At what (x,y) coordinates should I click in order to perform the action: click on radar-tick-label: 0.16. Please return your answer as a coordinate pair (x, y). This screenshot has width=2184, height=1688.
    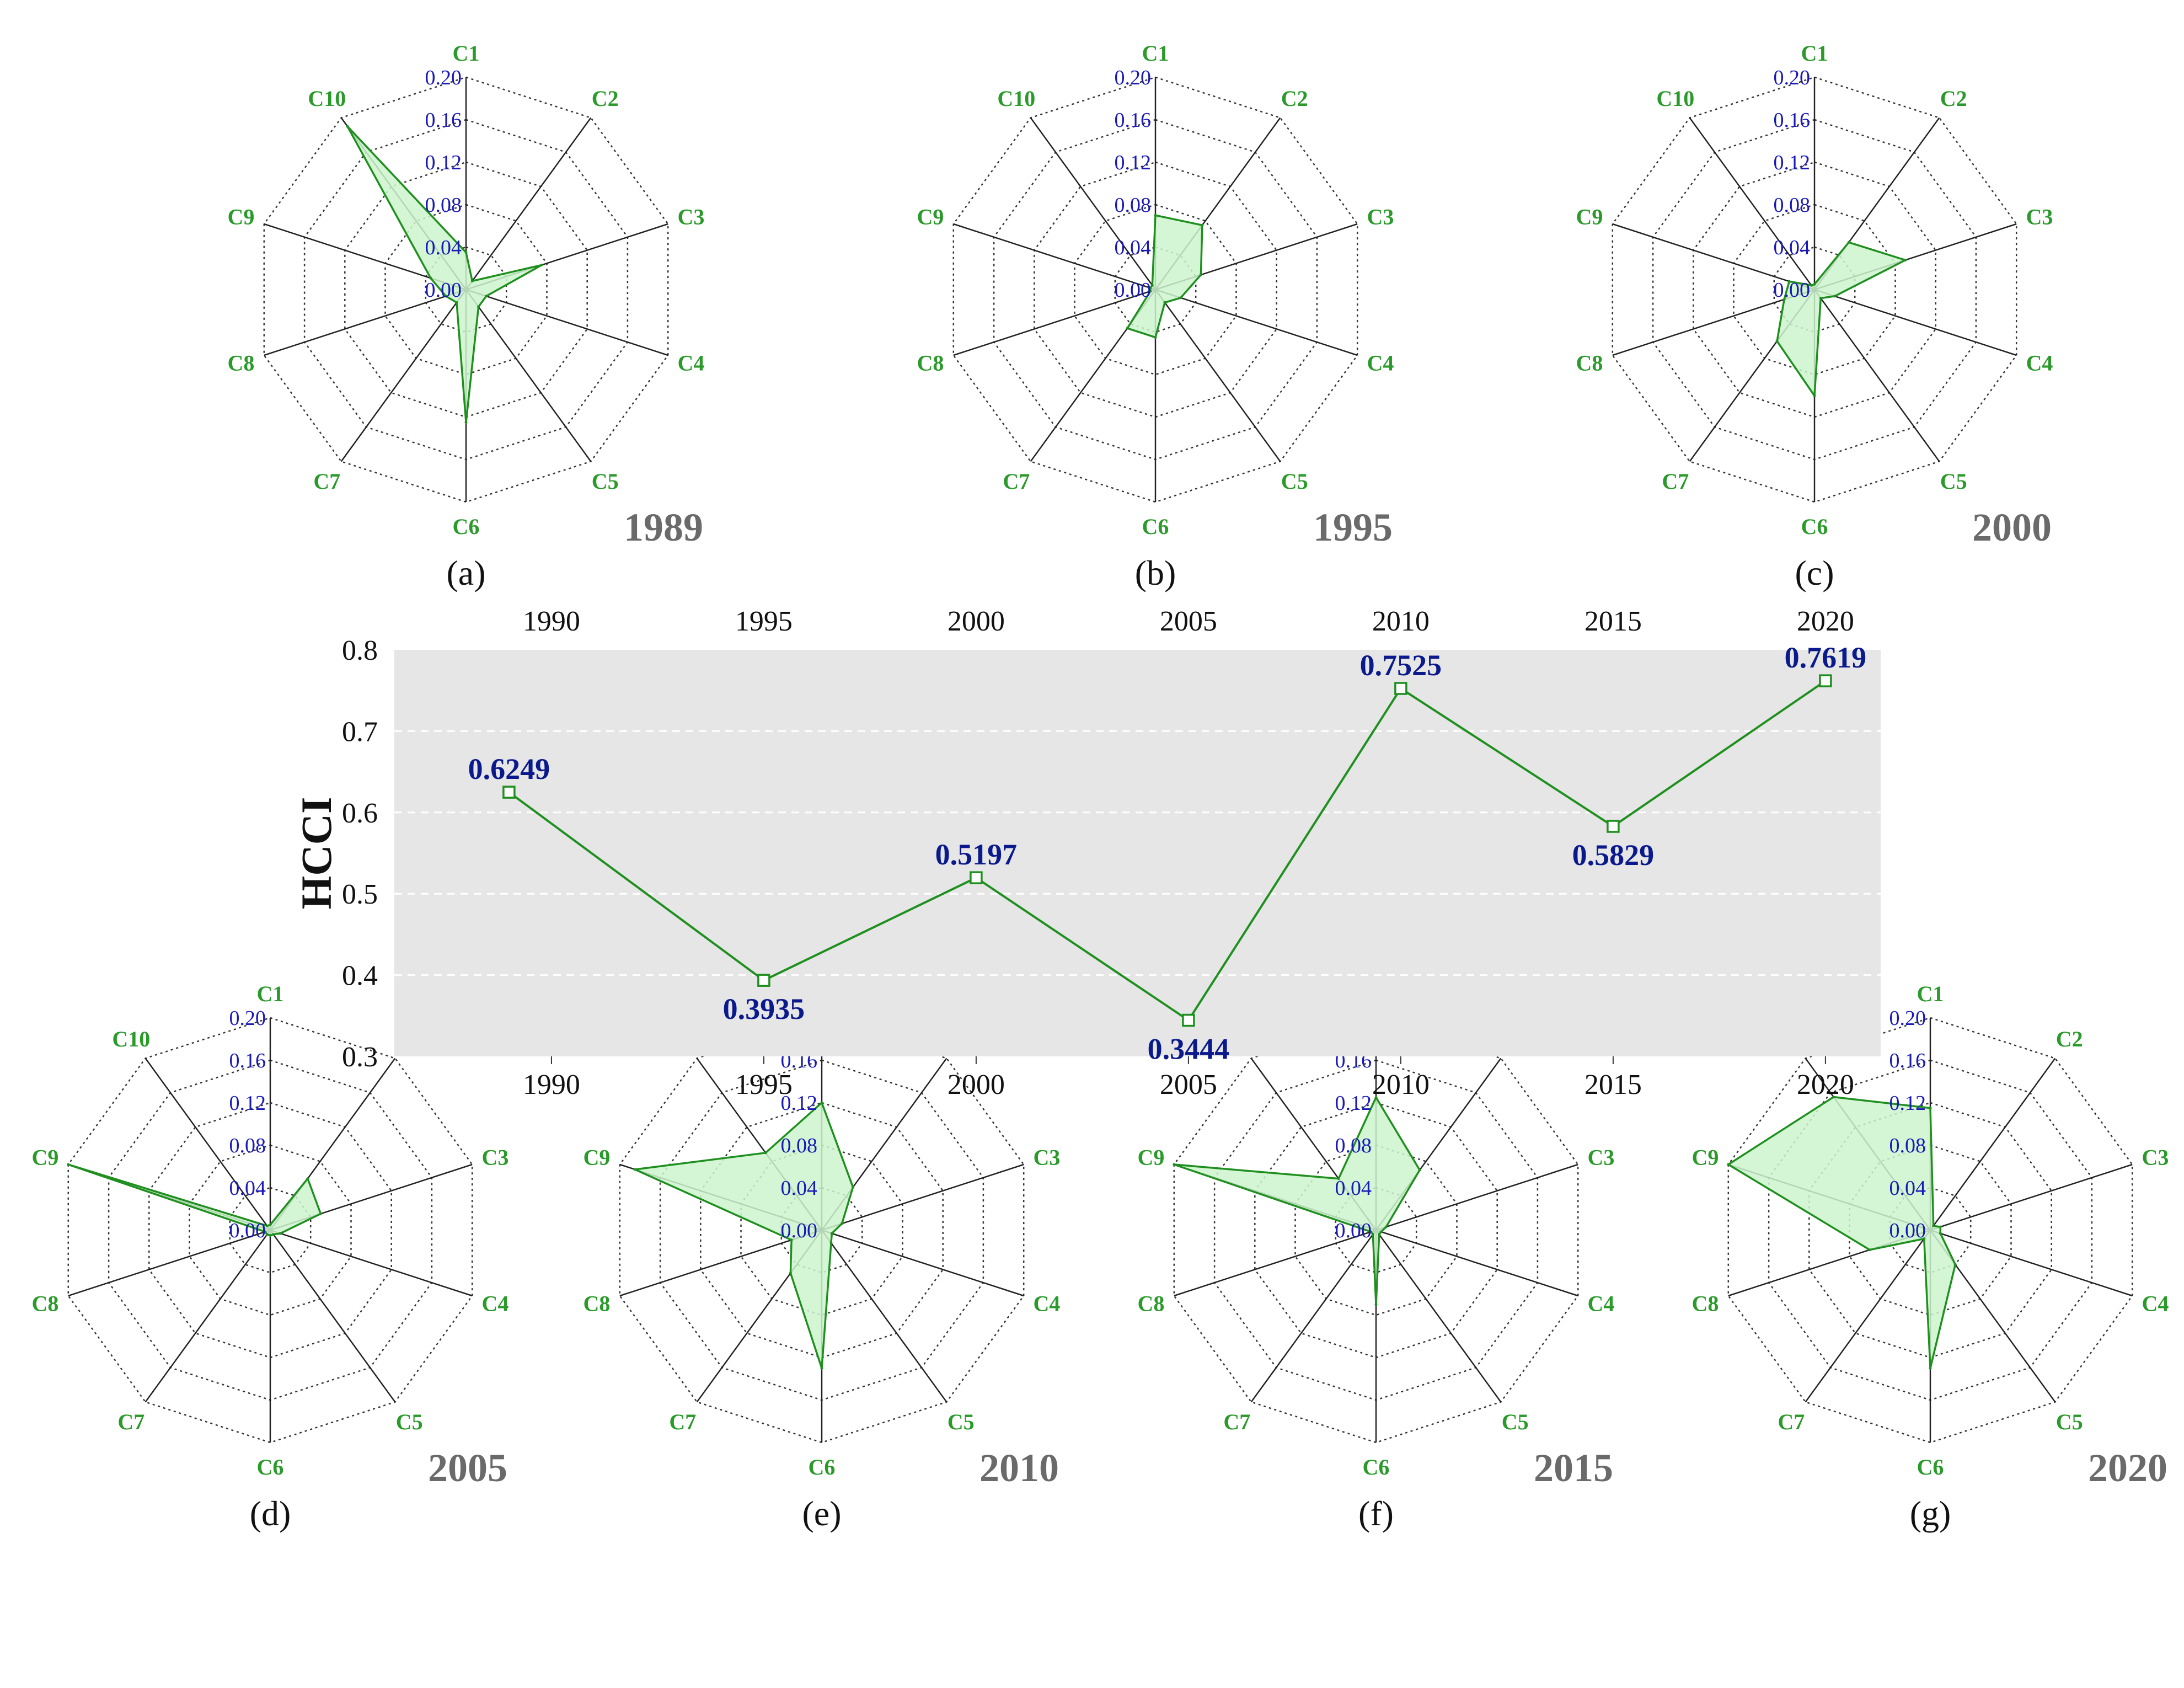
    Looking at the image, I should click on (1792, 120).